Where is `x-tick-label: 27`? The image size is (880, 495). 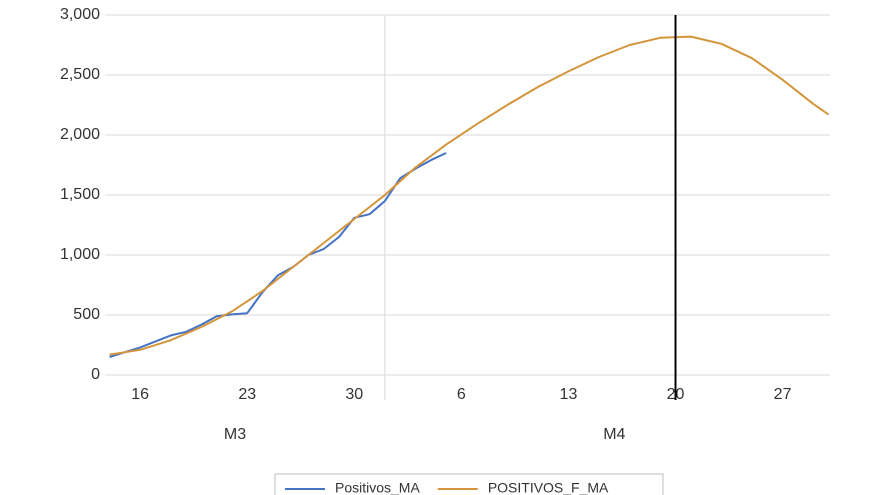 x-tick-label: 27 is located at coordinates (783, 394).